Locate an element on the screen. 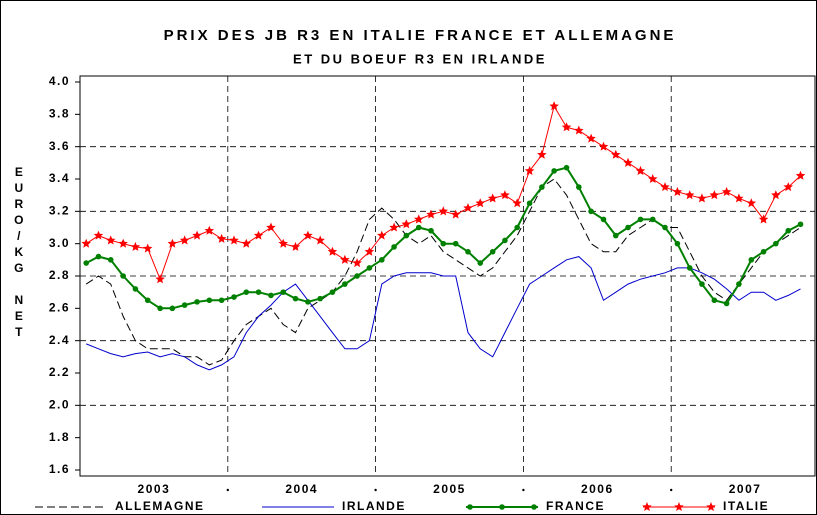 This screenshot has width=817, height=515. x-tick-label: 2004 is located at coordinates (301, 489).